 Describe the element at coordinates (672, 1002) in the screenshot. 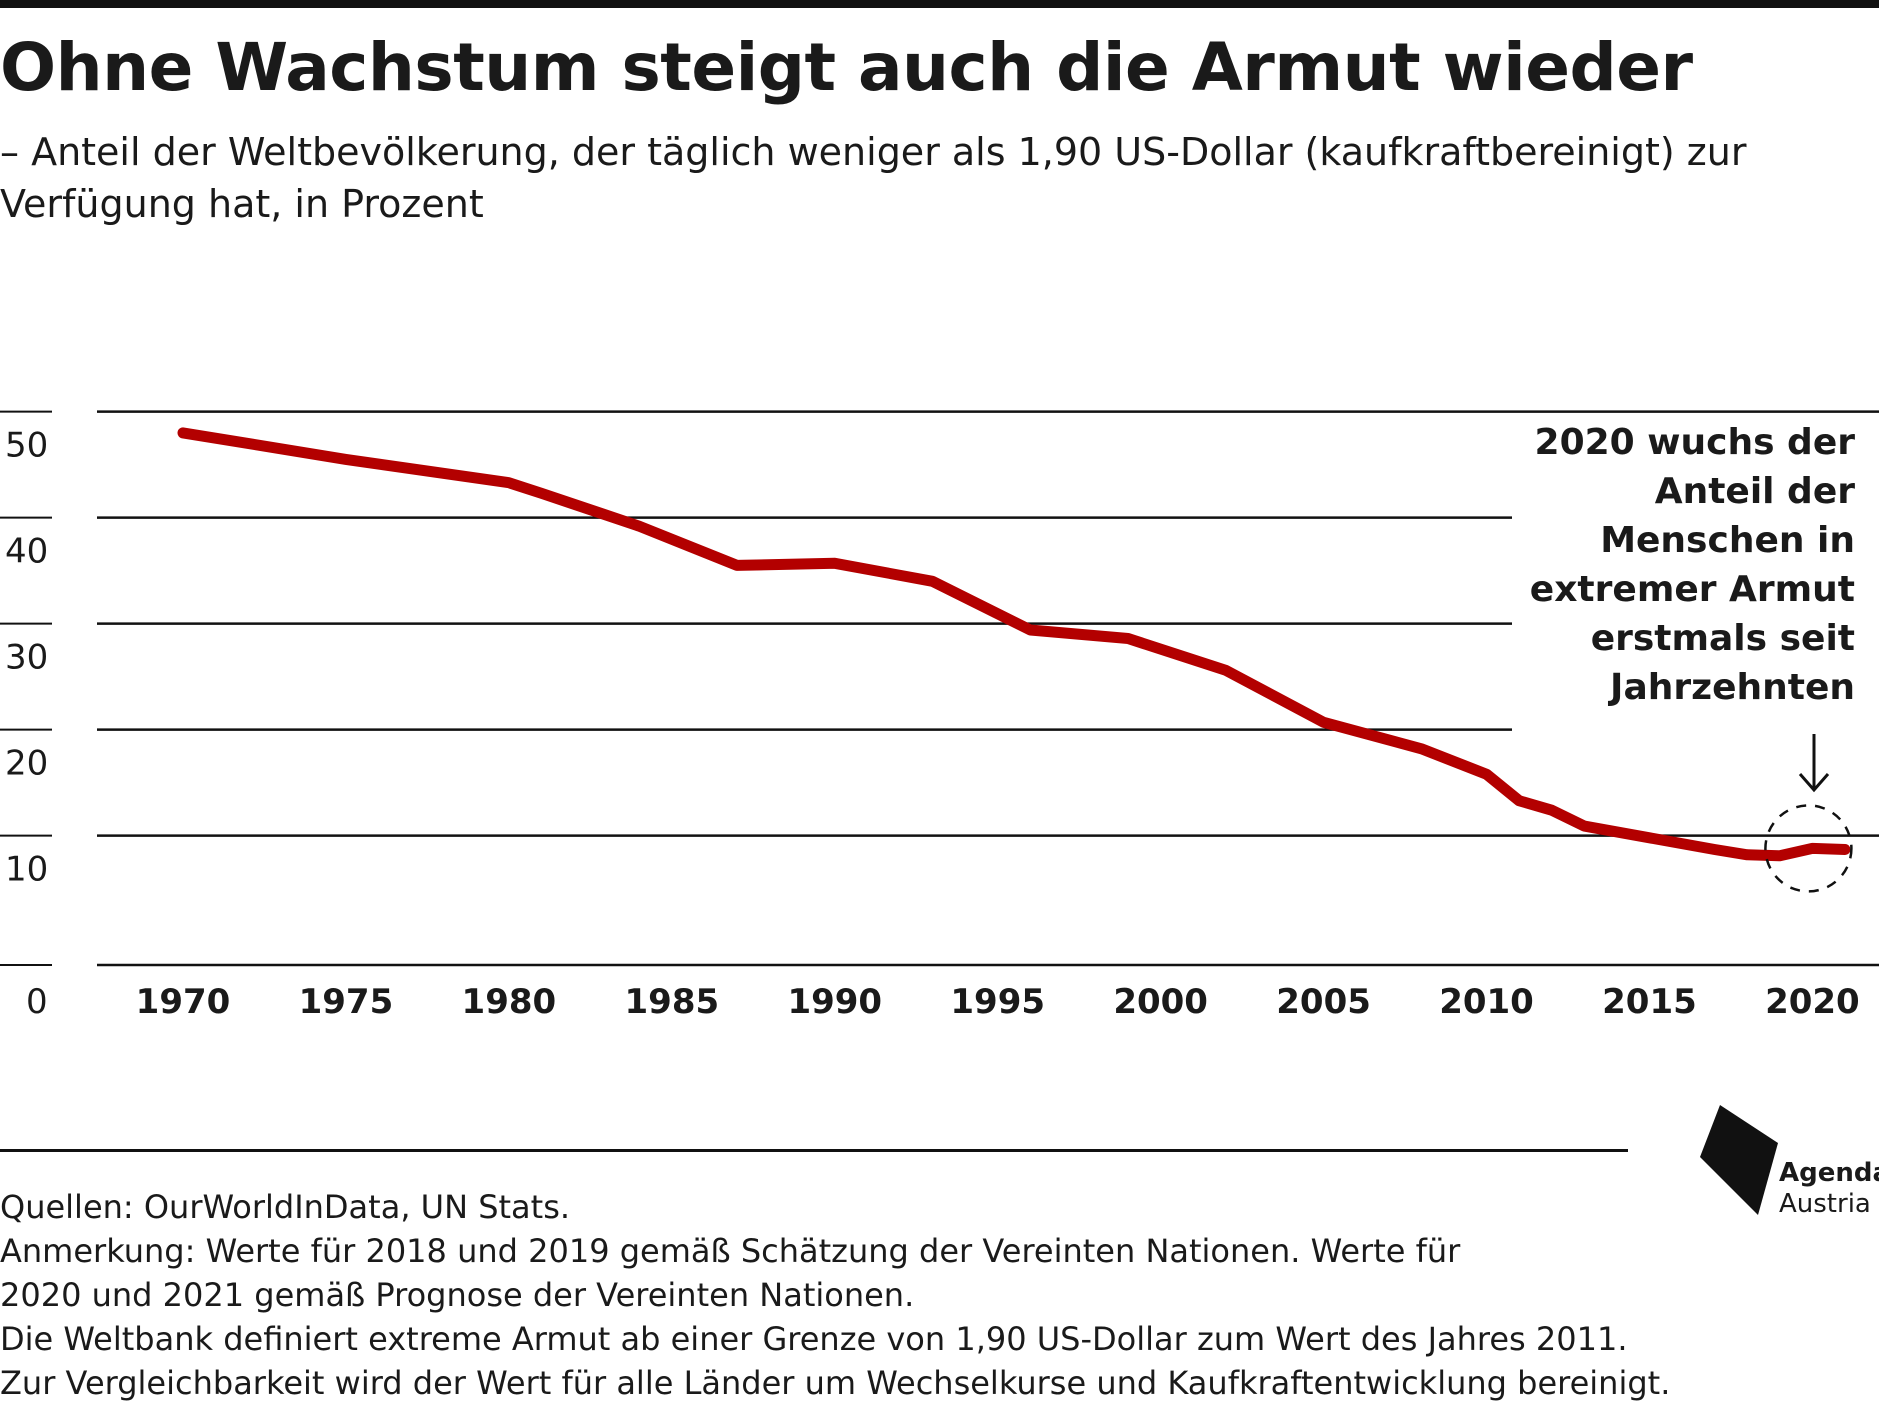

I see `x-tick-label: 1985` at that location.